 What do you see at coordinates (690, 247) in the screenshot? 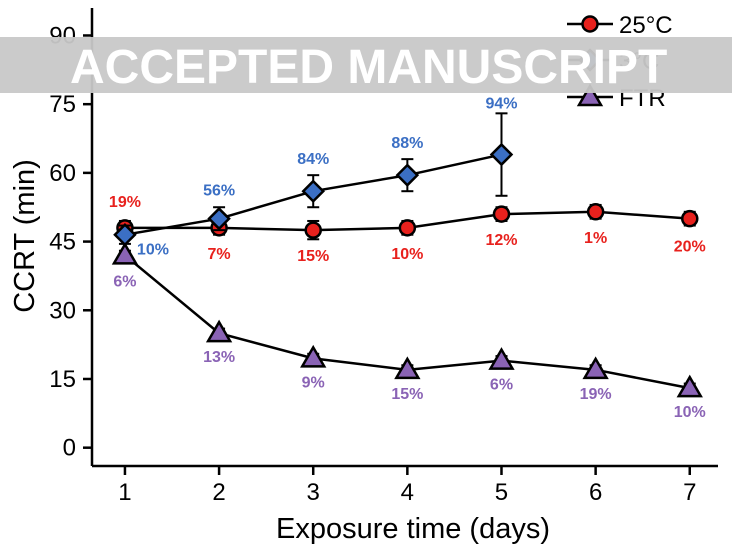
I see `data-label: 20%` at bounding box center [690, 247].